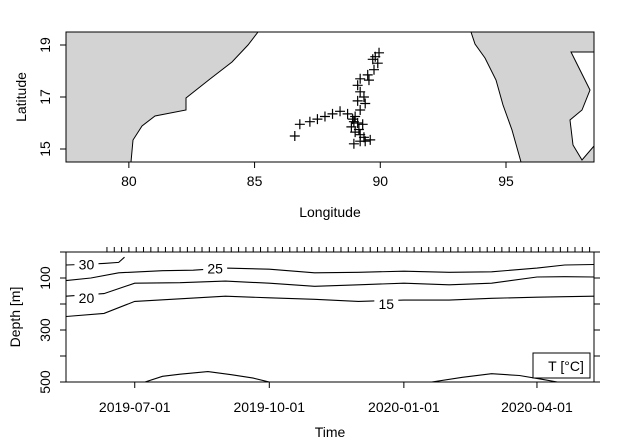 The width and height of the screenshot is (617, 445). I want to click on land-india, so click(162, 97).